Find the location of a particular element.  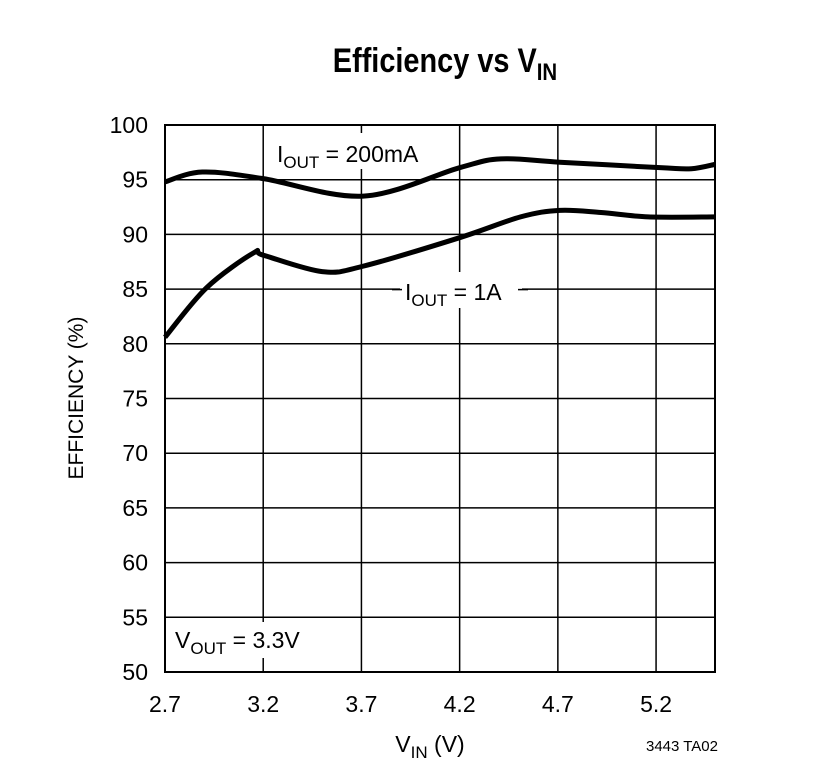

y-tick-label: 60 is located at coordinates (135, 563).